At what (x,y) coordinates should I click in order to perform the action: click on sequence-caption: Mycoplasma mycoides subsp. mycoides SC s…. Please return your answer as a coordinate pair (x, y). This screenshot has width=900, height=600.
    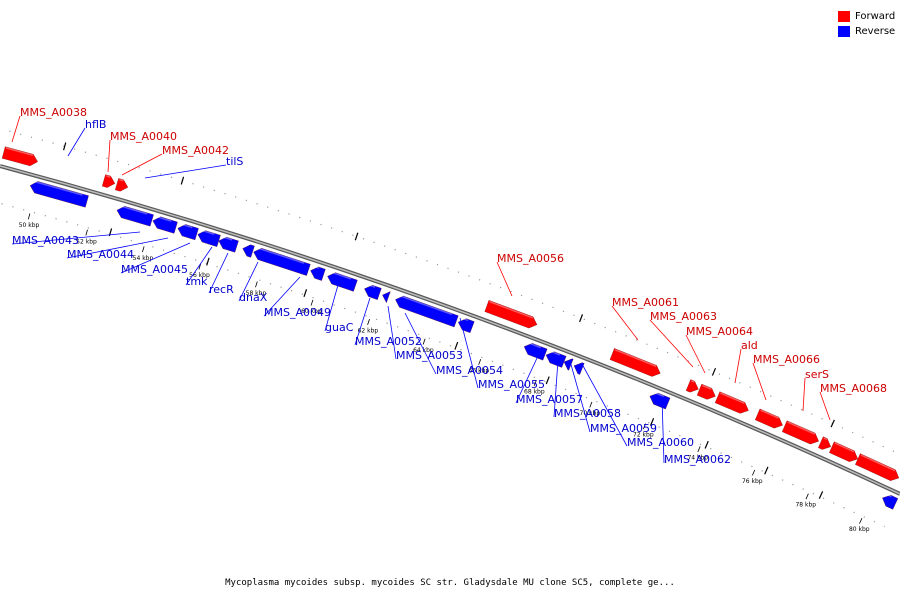
    Looking at the image, I should click on (450, 583).